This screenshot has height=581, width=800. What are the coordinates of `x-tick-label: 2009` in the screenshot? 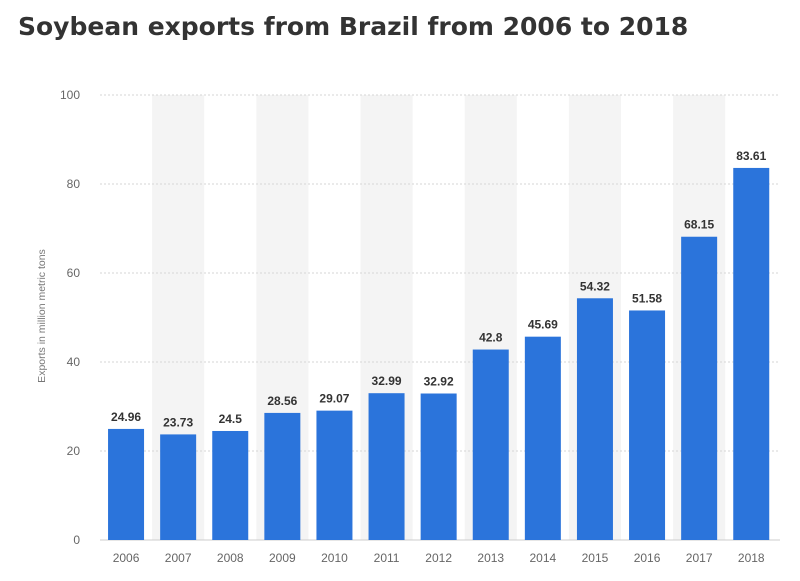 It's located at (282, 558).